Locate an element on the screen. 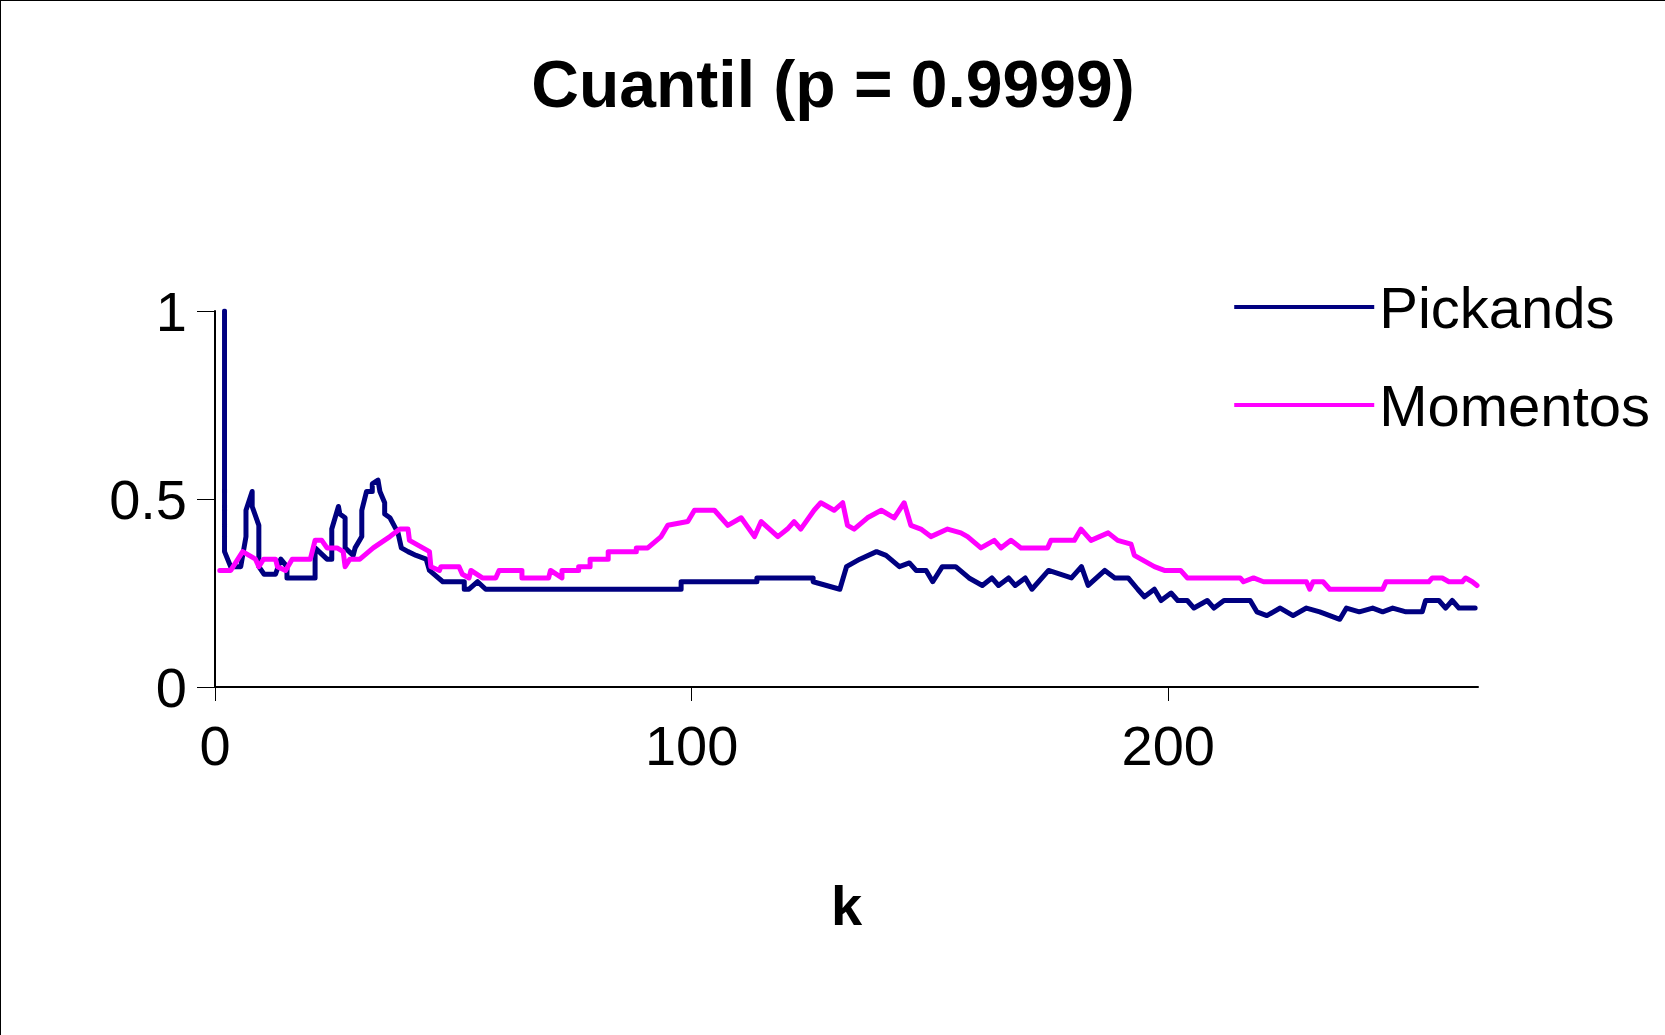  y-tick-label: 0.5 is located at coordinates (148, 499).